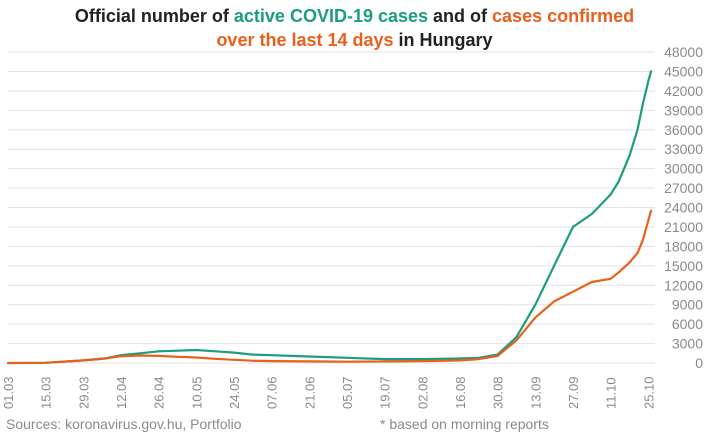 The height and width of the screenshot is (437, 709). What do you see at coordinates (272, 392) in the screenshot?
I see `x-tick-label: 07.06` at bounding box center [272, 392].